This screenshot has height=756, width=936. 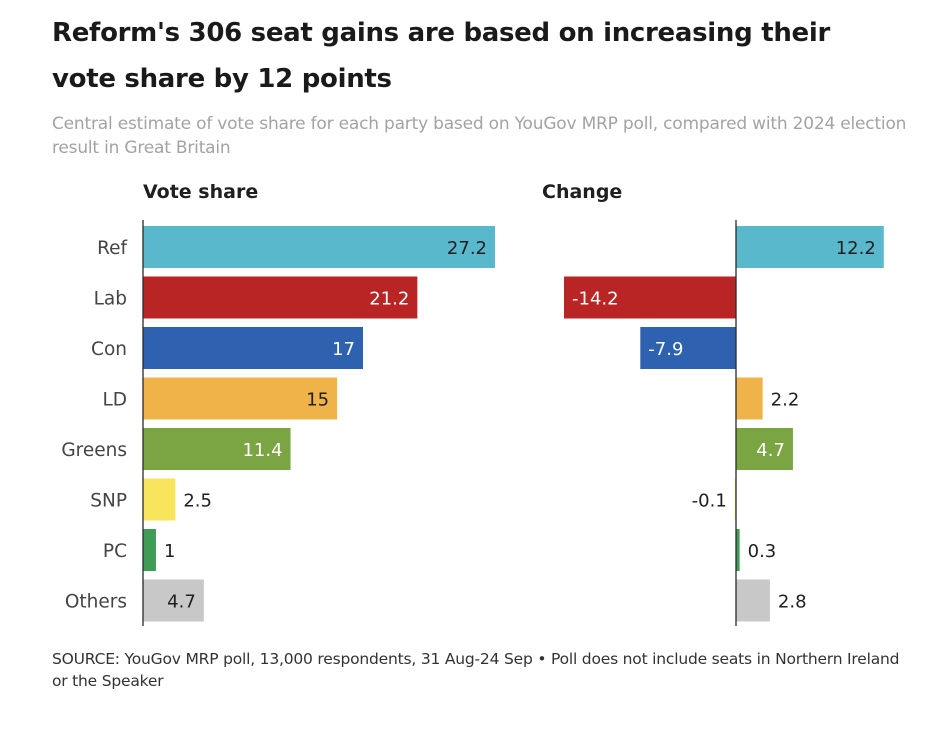 What do you see at coordinates (319, 247) in the screenshot?
I see `vote-share-bar-ref` at bounding box center [319, 247].